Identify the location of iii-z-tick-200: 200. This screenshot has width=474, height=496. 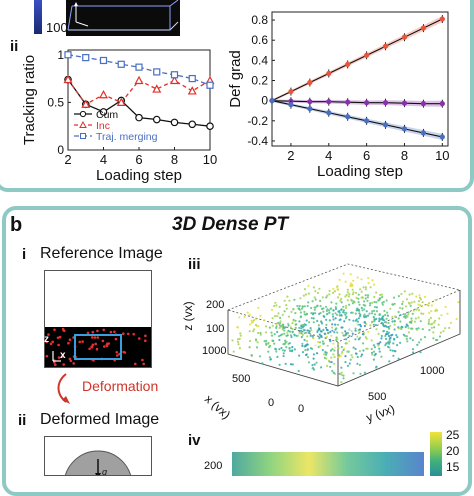
(215, 305).